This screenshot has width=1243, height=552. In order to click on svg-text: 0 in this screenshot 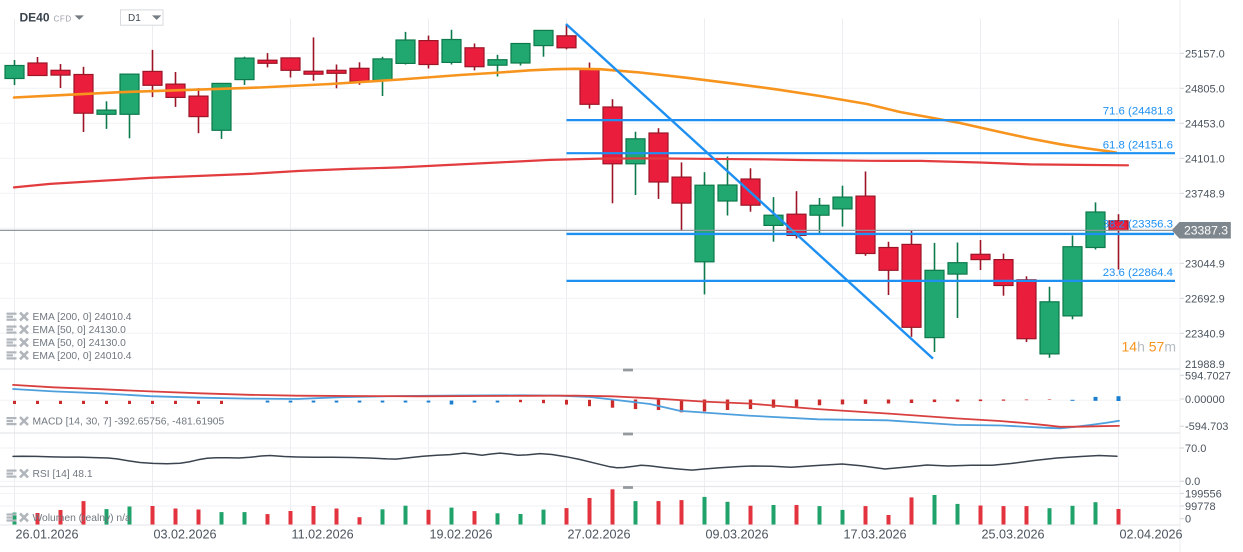, I will do `click(1188, 520)`.